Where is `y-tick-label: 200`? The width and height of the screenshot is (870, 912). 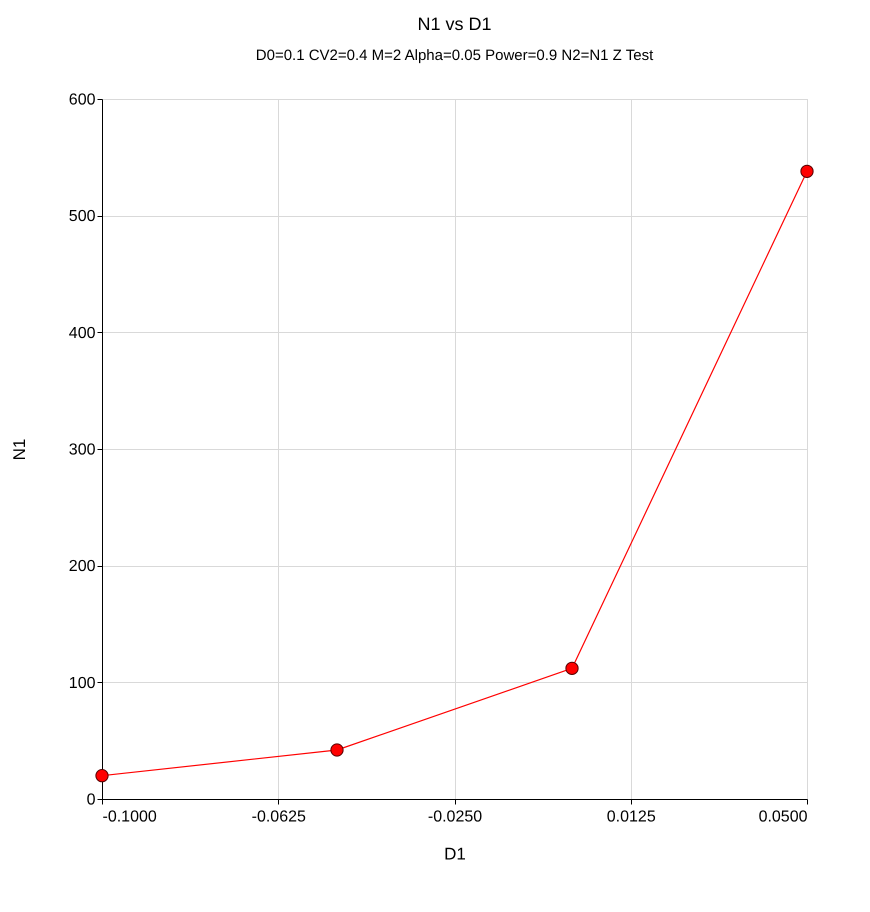
y-tick-label: 200 is located at coordinates (82, 567).